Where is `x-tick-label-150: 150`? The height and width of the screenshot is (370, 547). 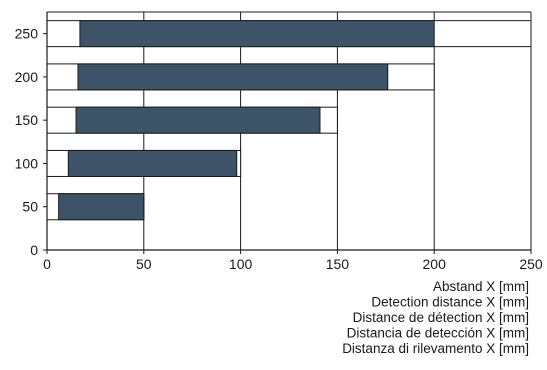
x-tick-label-150: 150 is located at coordinates (338, 264).